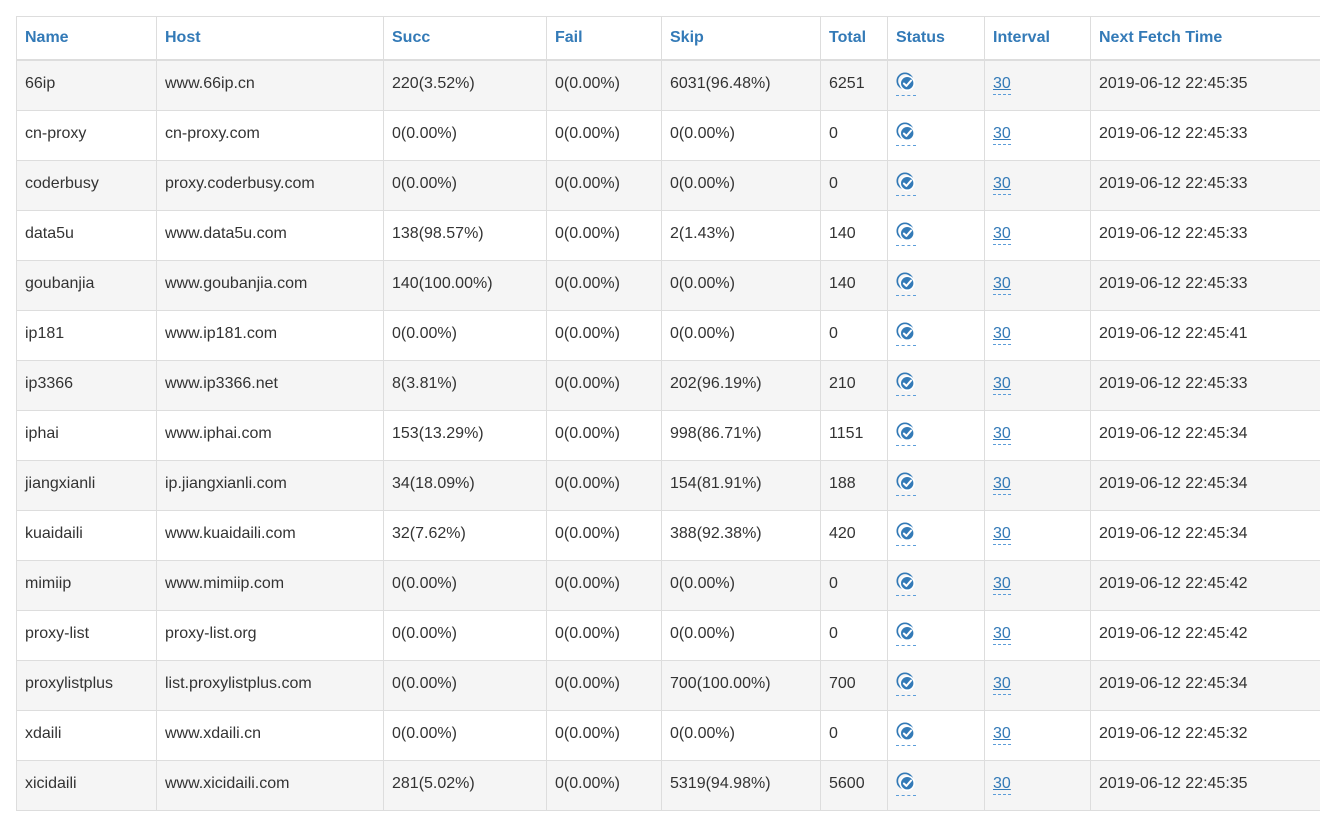  Describe the element at coordinates (87, 436) in the screenshot. I see `cell-name: iphai` at that location.